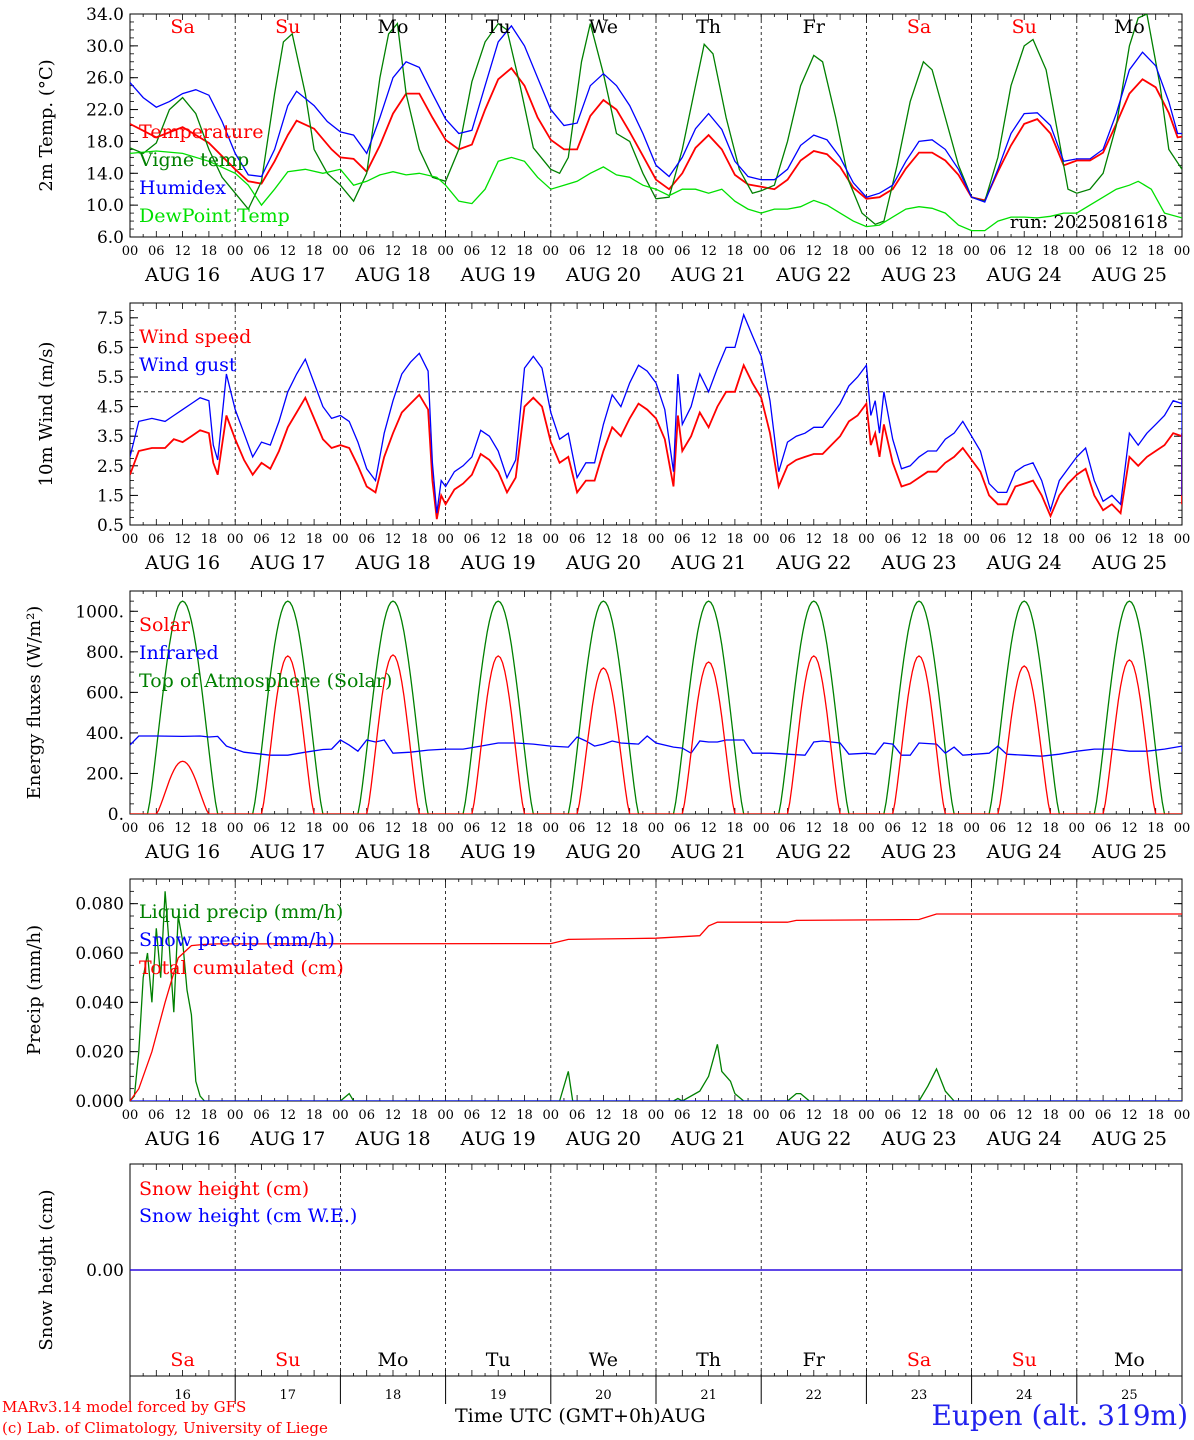 The height and width of the screenshot is (1440, 1194). What do you see at coordinates (124, 1407) in the screenshot?
I see `model-credit-text: MARv3.14 model forced by GFS` at bounding box center [124, 1407].